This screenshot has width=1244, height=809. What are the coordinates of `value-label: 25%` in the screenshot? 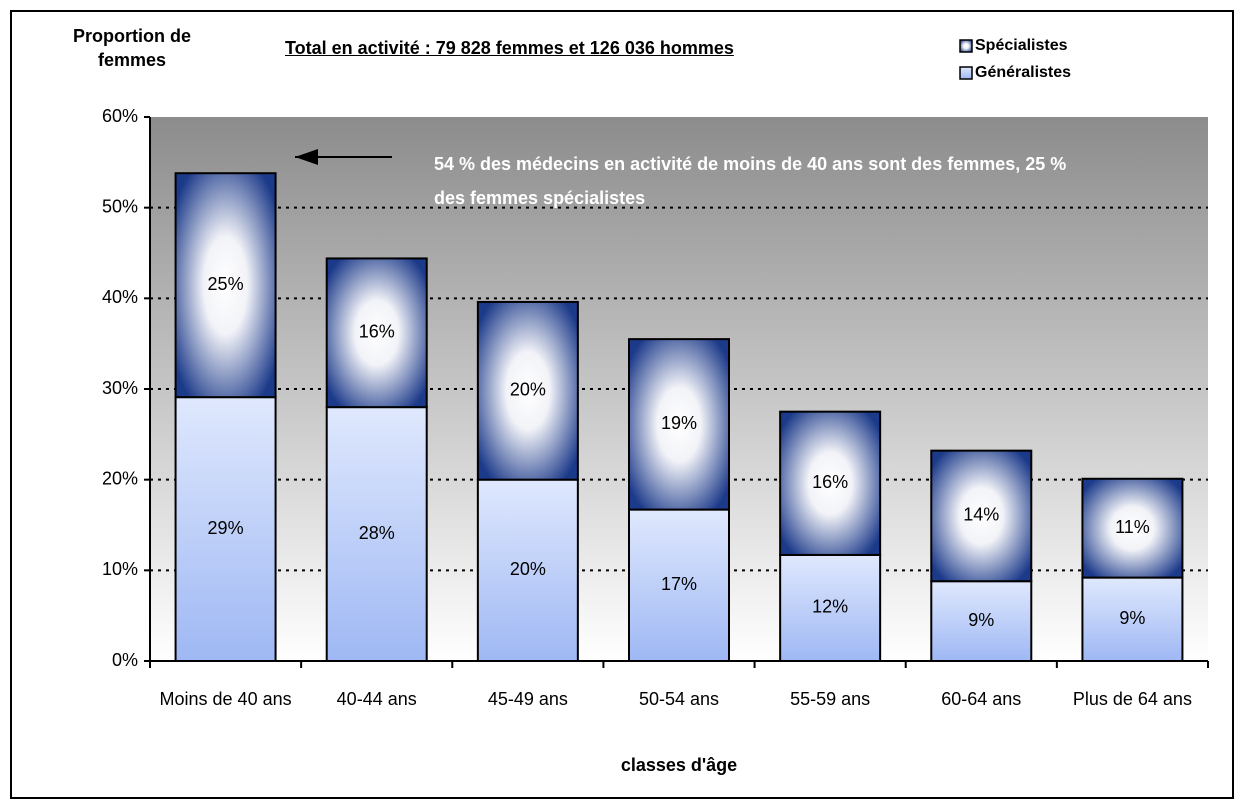 It's located at (226, 284).